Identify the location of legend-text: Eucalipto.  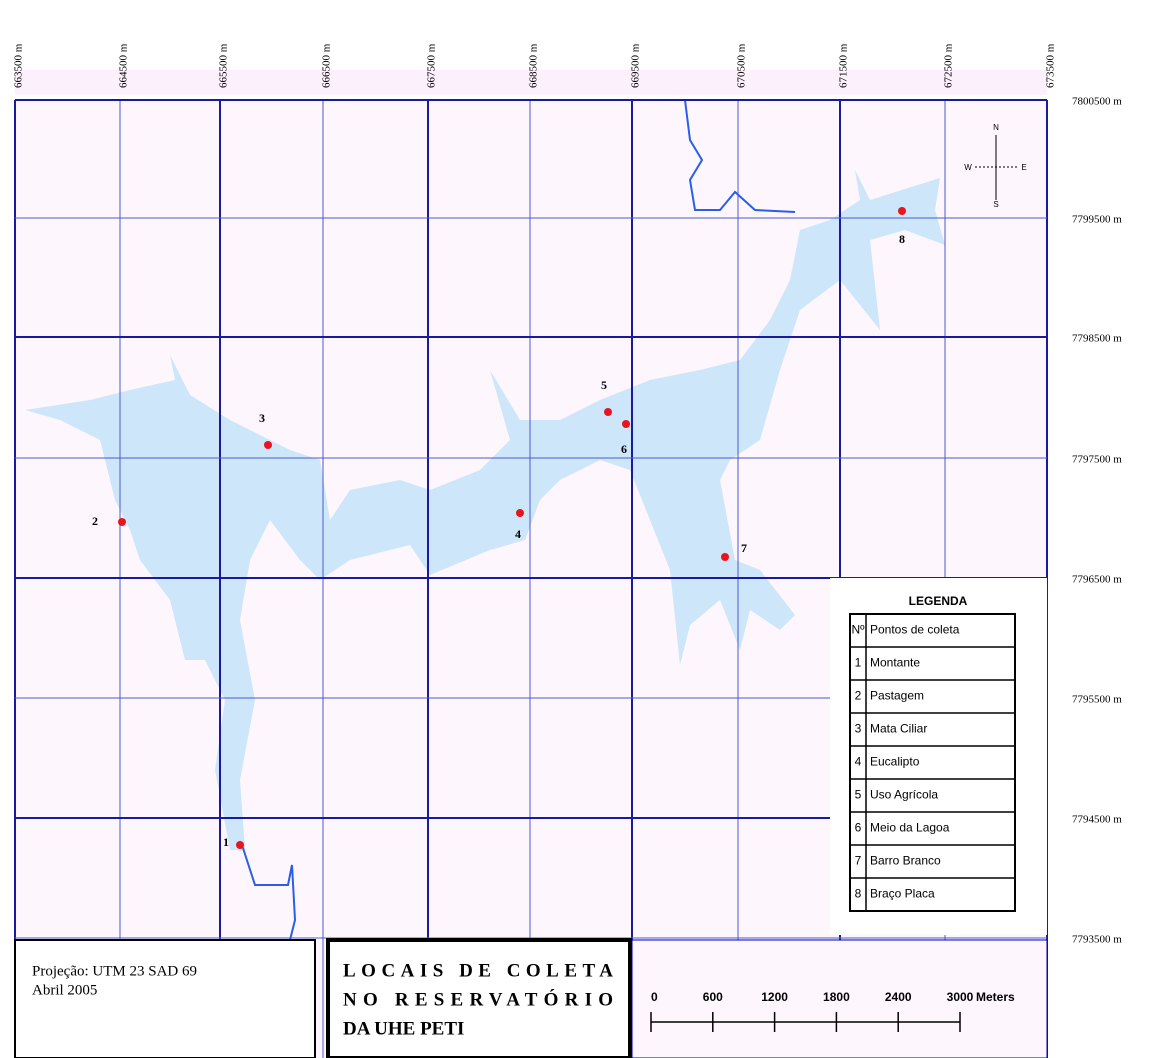
(895, 762).